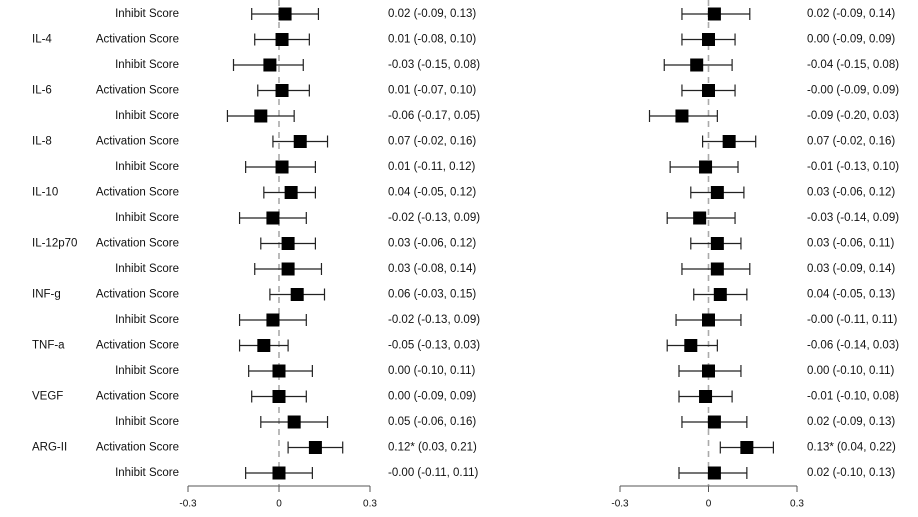  What do you see at coordinates (432, 295) in the screenshot?
I see `estimate-label: 0.06 (-0.03, 0.15)` at bounding box center [432, 295].